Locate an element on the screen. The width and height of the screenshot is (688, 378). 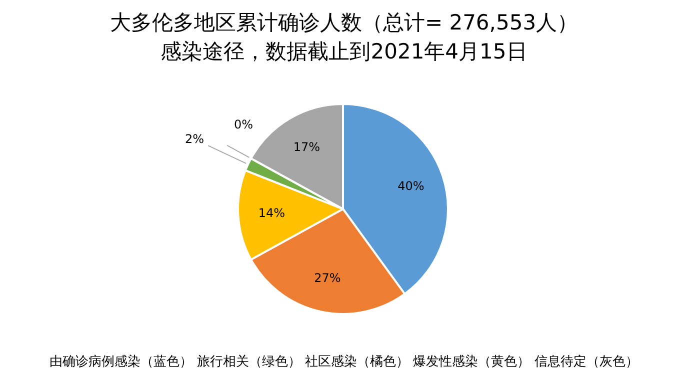
data-label: 17% is located at coordinates (306, 147).